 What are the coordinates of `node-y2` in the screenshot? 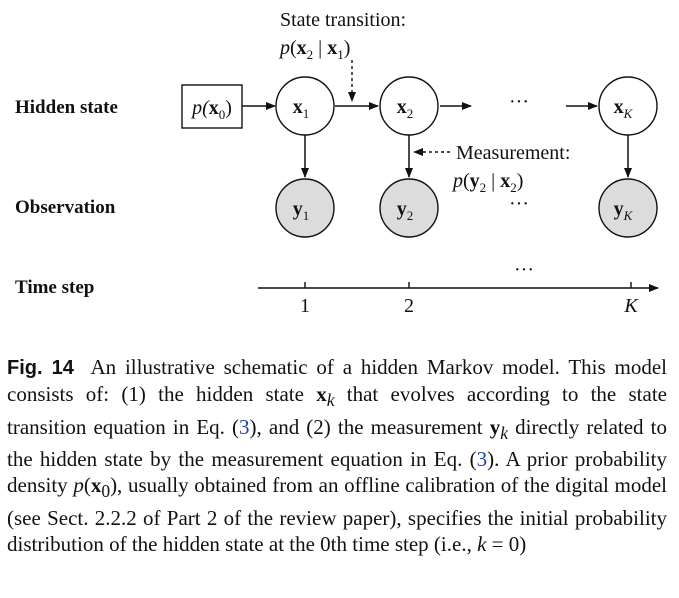 It's located at (409, 208).